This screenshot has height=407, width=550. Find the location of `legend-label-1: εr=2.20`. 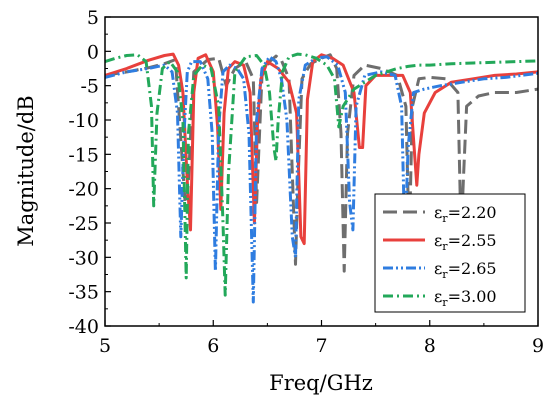

legend-label-1: εr=2.20 is located at coordinates (465, 214).